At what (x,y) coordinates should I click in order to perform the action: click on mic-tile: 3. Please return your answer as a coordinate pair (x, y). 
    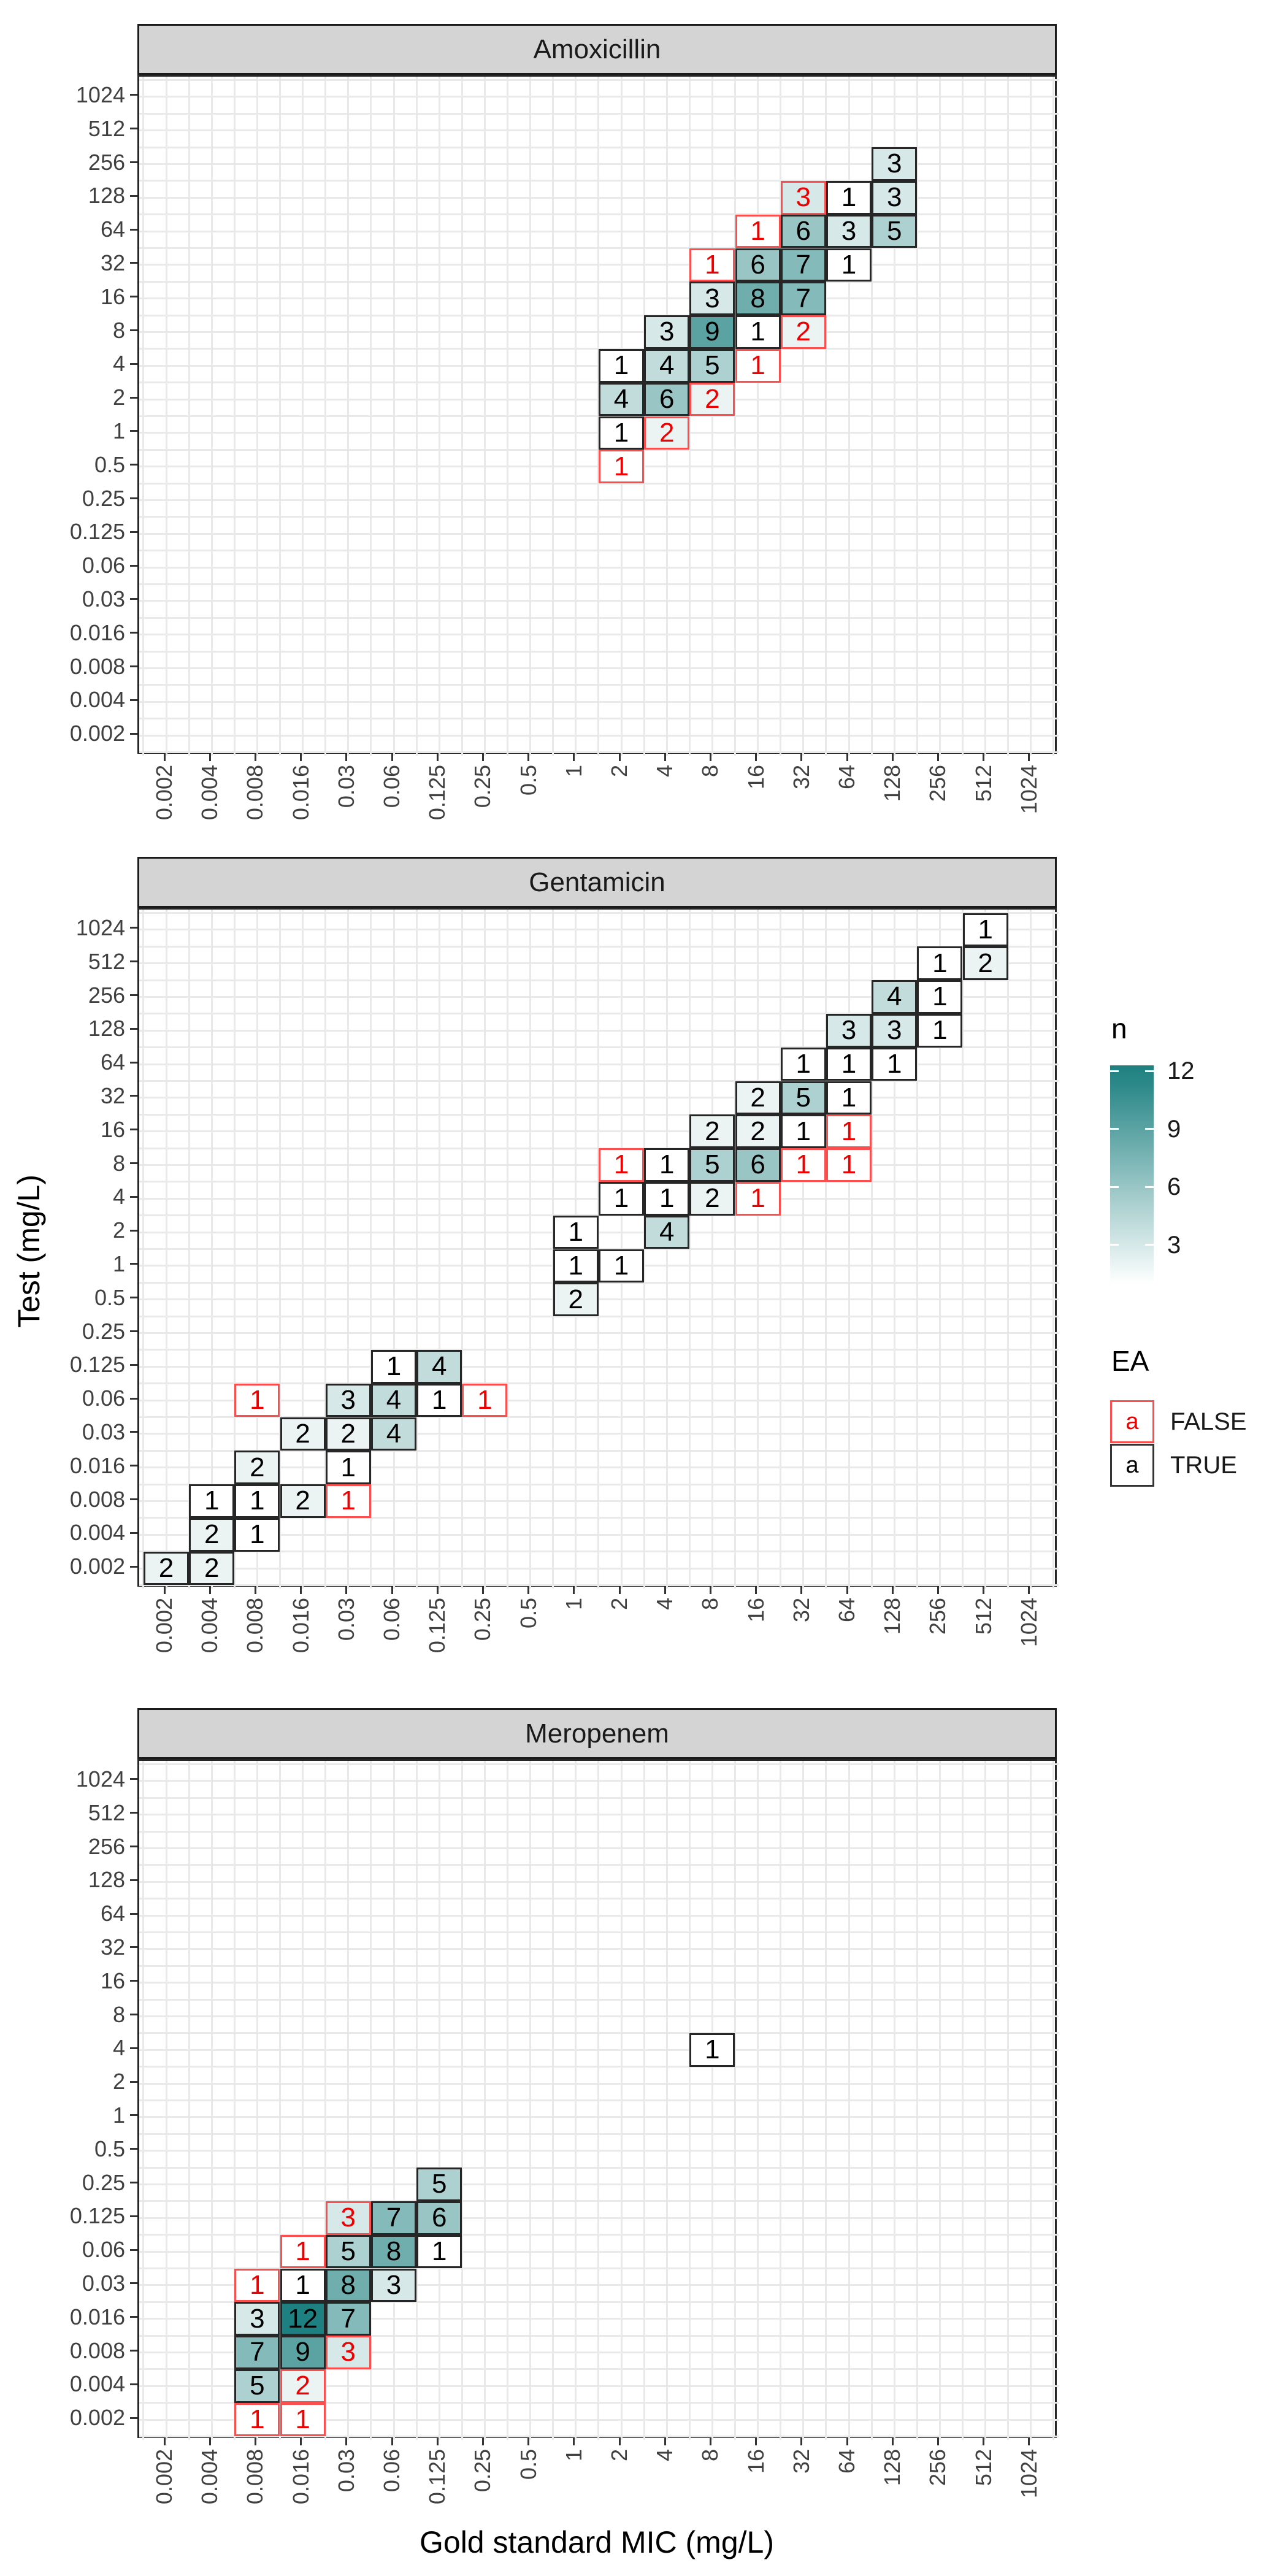
    Looking at the image, I should click on (348, 2218).